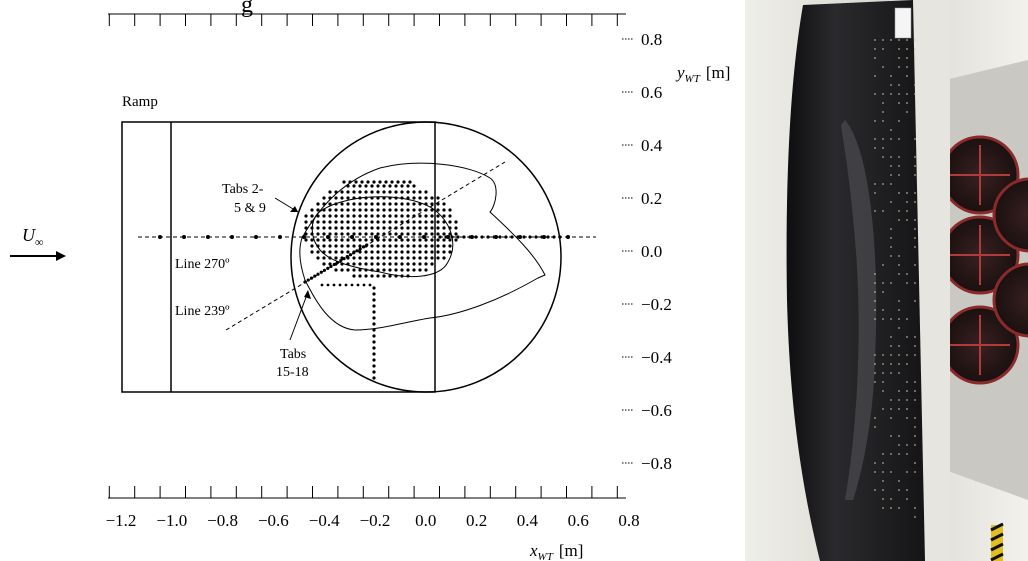  I want to click on y-tick-label: 0.4, so click(652, 145).